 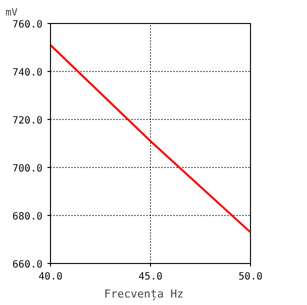 I want to click on y-tick-label: 720.0, so click(x=27, y=121).